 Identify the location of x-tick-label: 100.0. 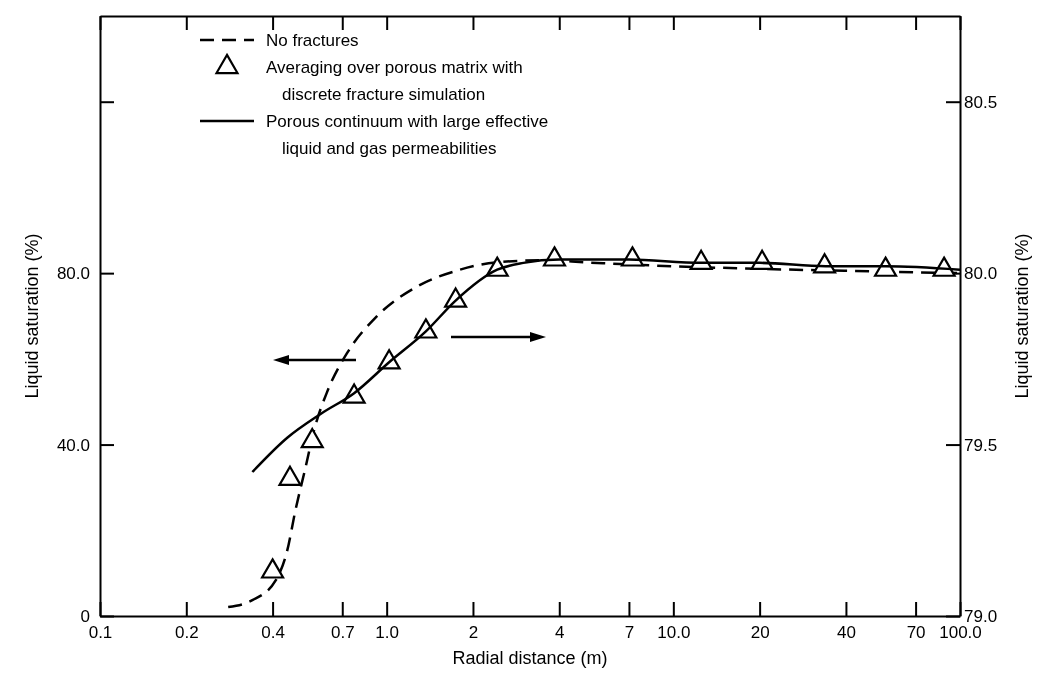
(960, 633).